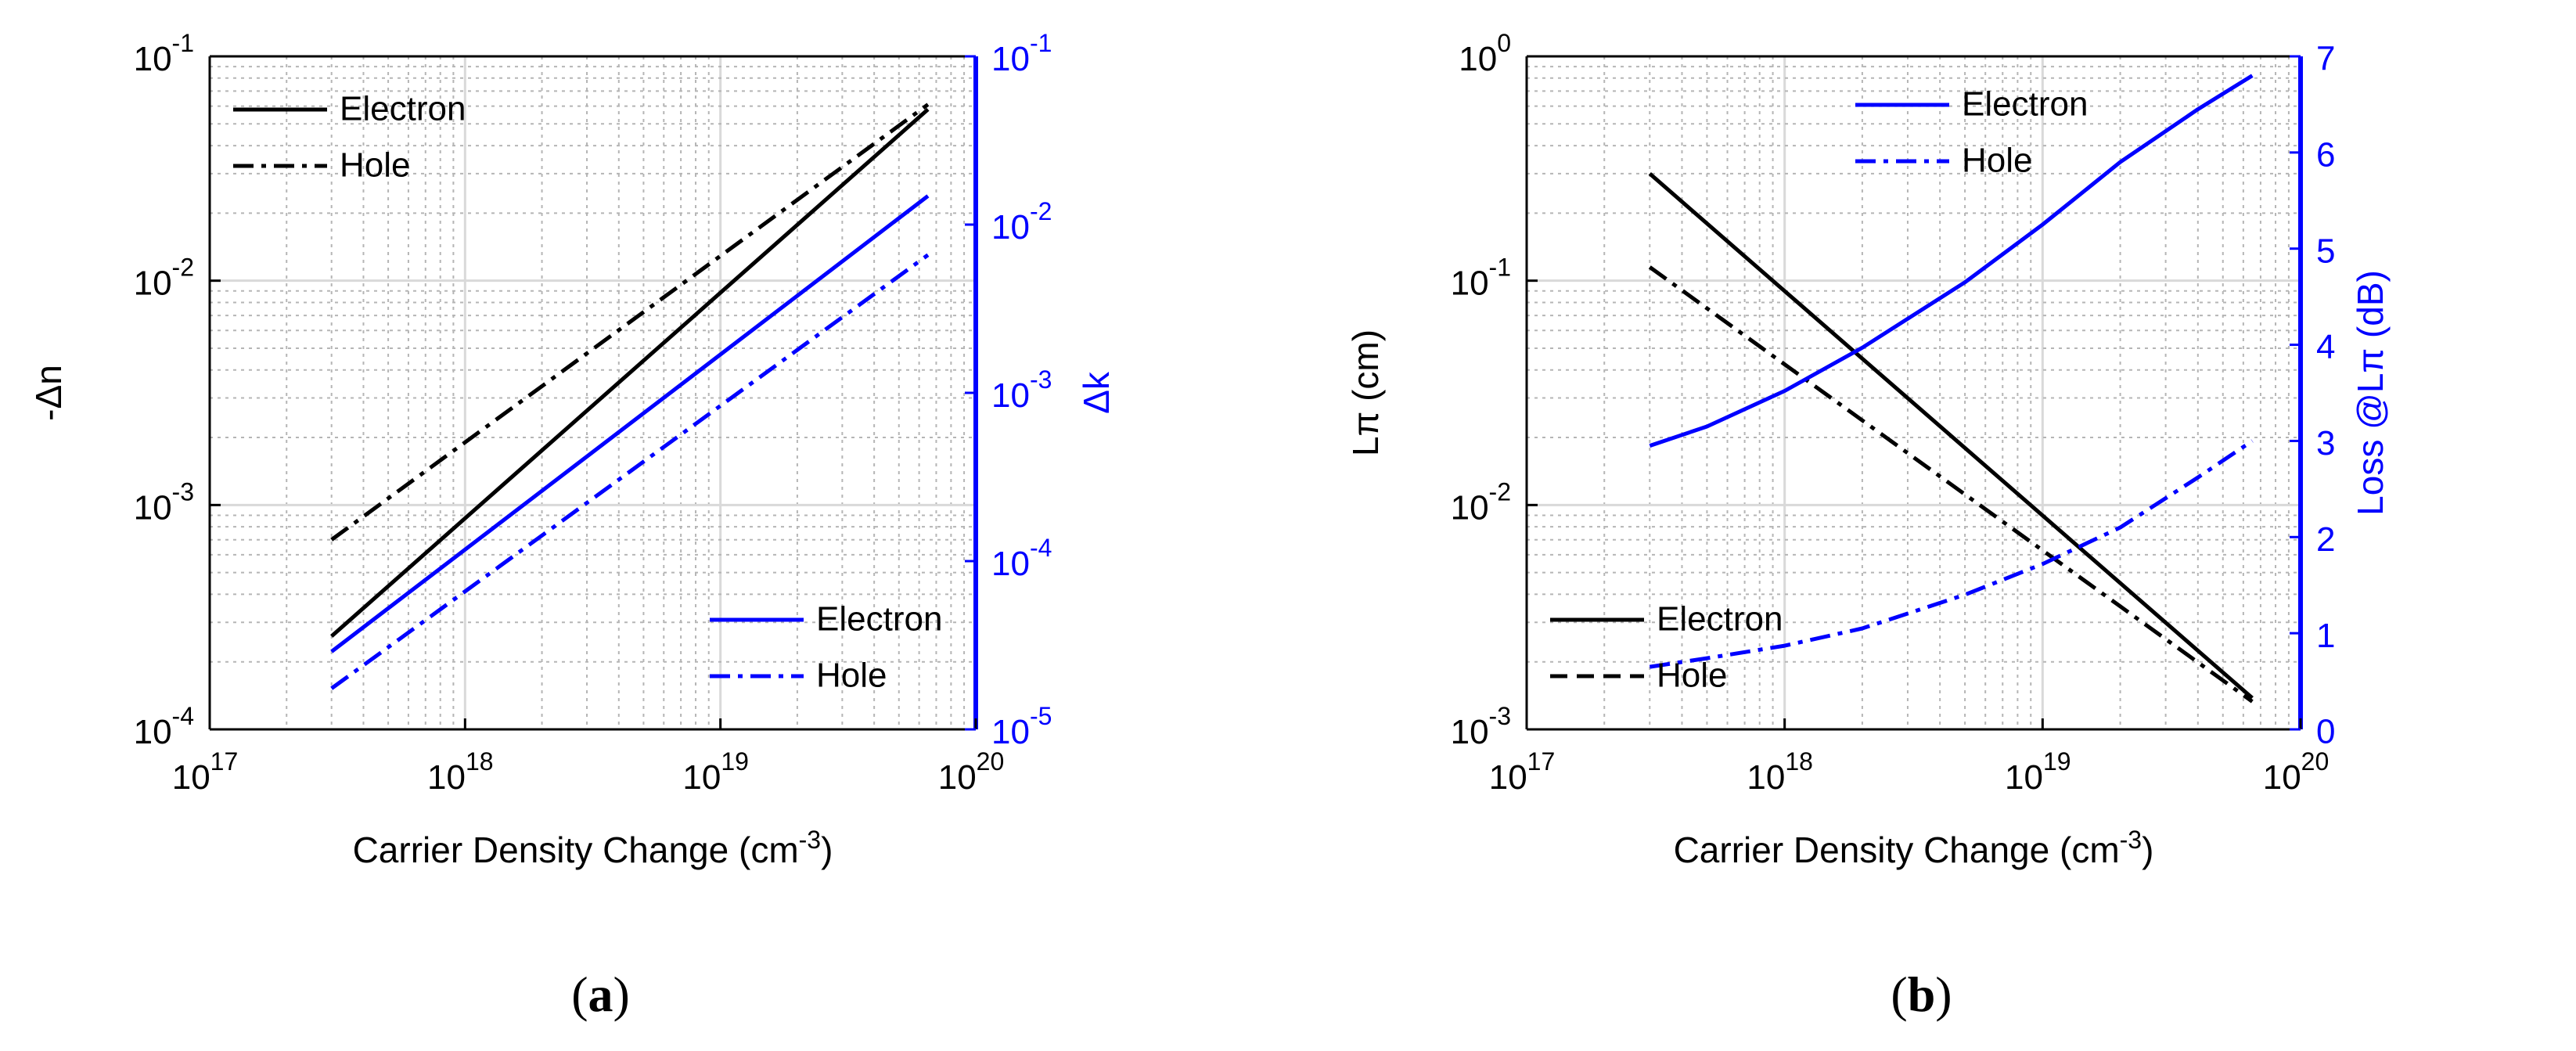  Describe the element at coordinates (1097, 392) in the screenshot. I see `right-axis-label: Δk` at that location.